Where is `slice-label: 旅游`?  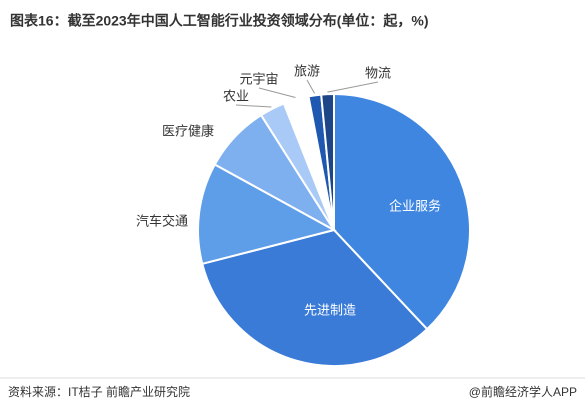 slice-label: 旅游 is located at coordinates (307, 70).